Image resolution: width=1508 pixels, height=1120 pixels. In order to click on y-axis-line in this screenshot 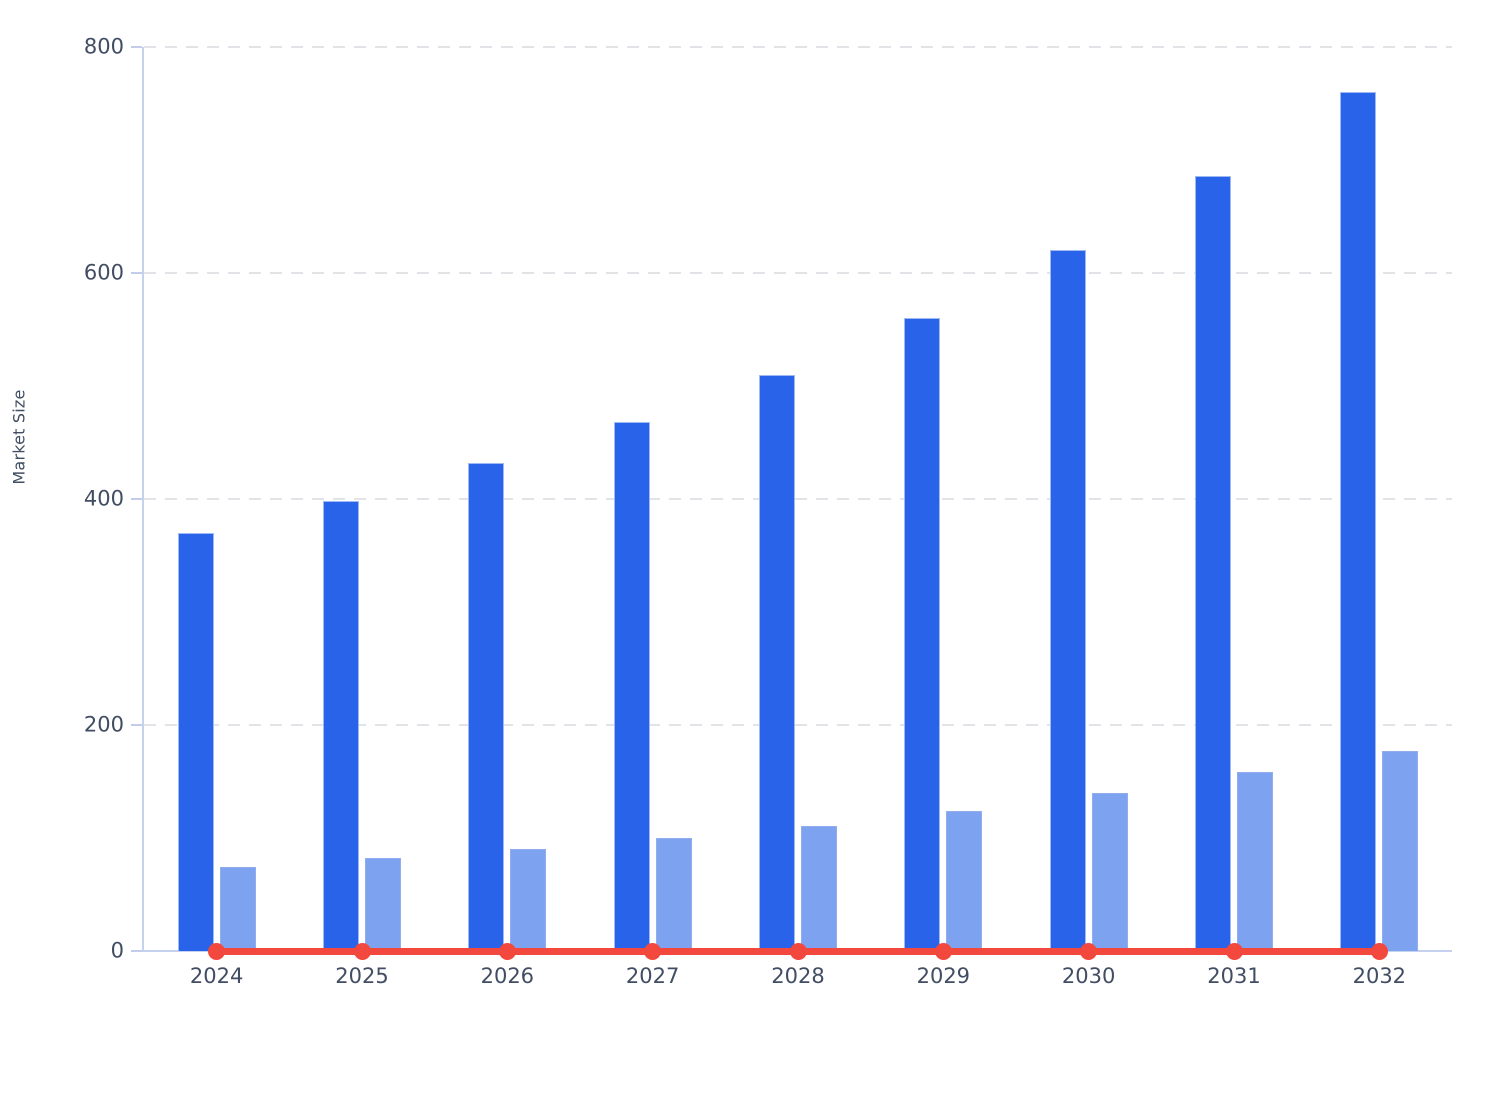, I will do `click(143, 499)`.